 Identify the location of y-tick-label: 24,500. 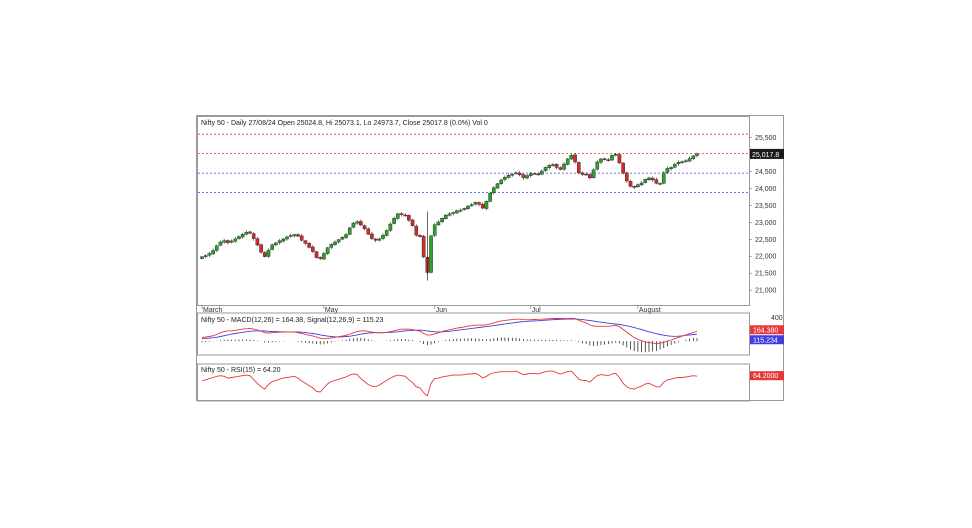
(766, 172).